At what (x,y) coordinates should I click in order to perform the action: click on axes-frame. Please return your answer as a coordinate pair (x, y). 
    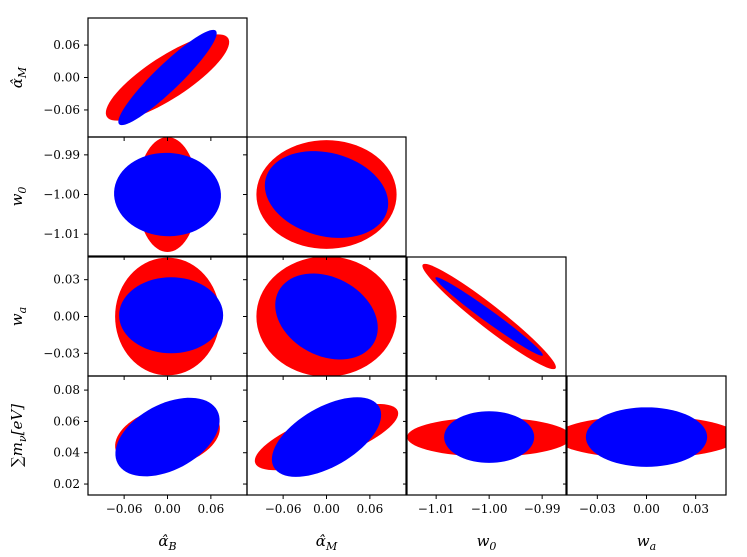
    Looking at the image, I should click on (486, 435).